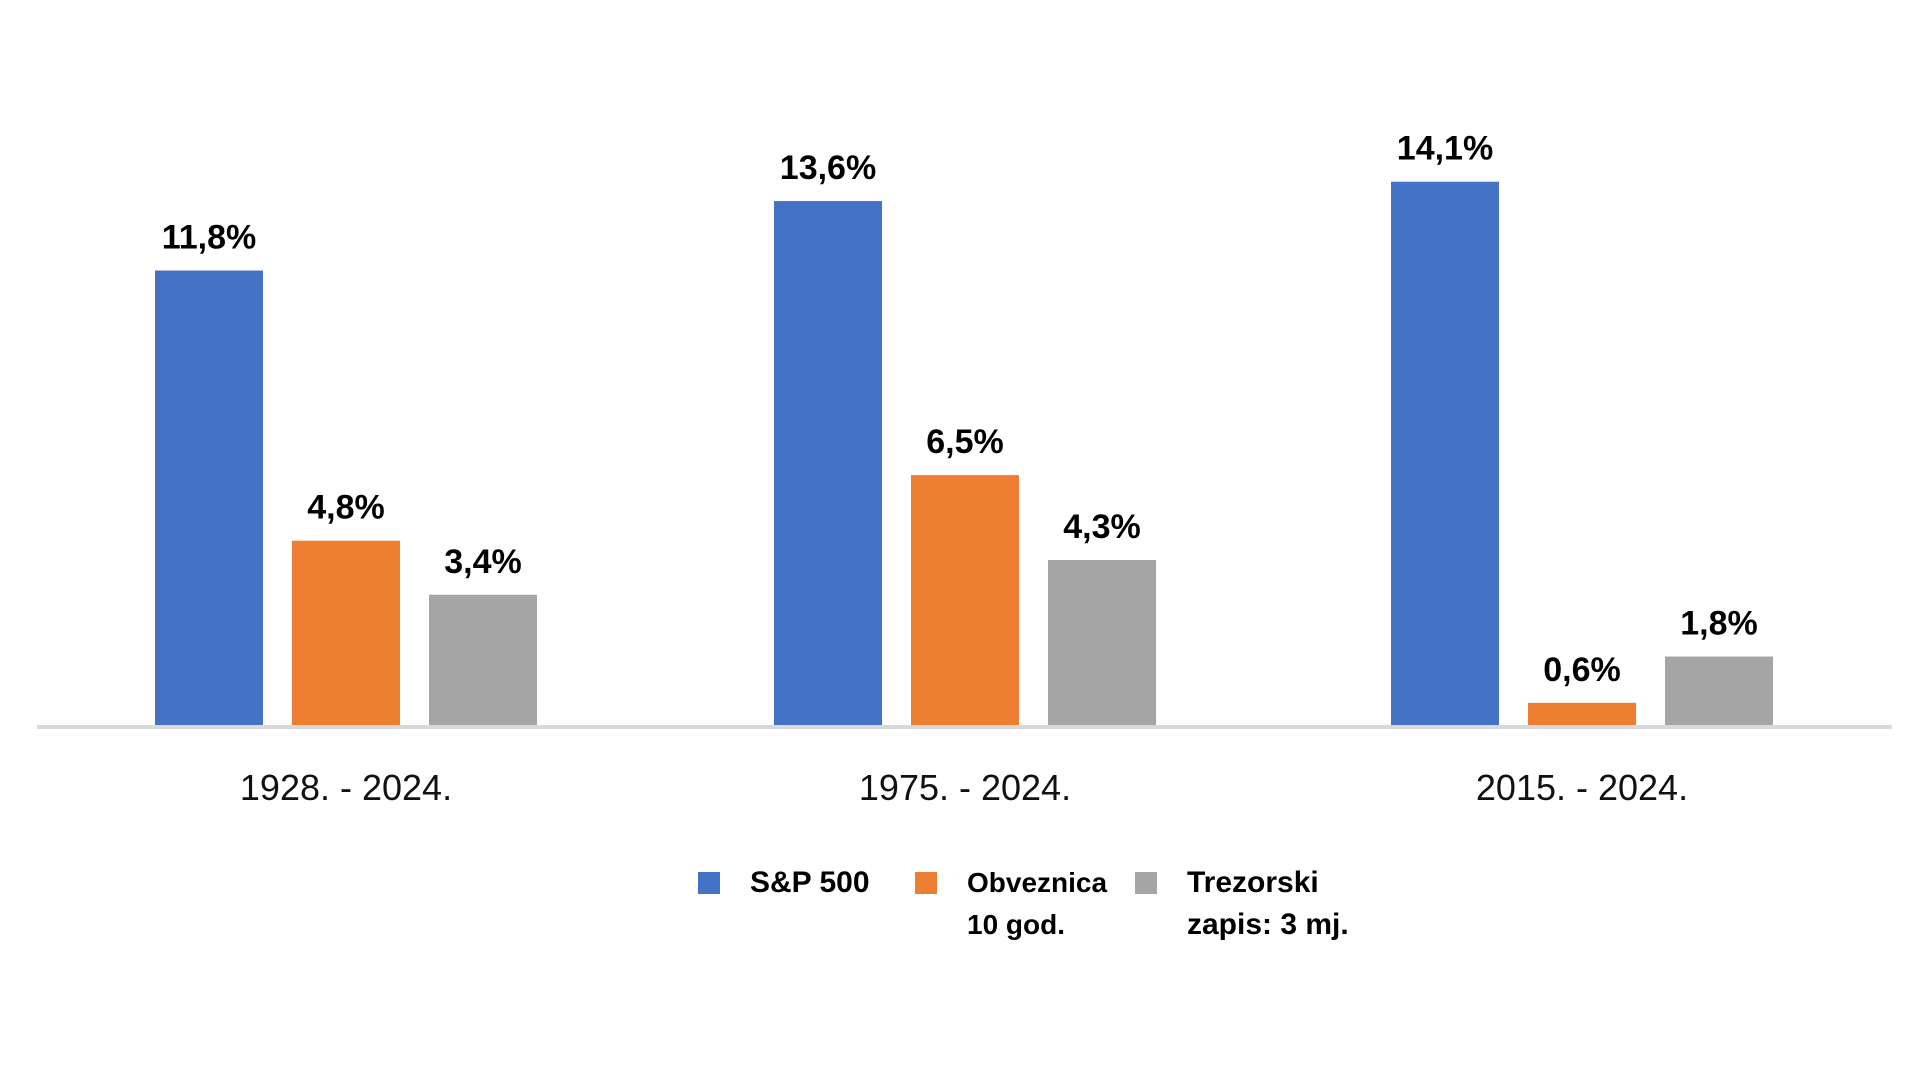  Describe the element at coordinates (1146, 883) in the screenshot. I see `legend-swatch-trezorski` at that location.